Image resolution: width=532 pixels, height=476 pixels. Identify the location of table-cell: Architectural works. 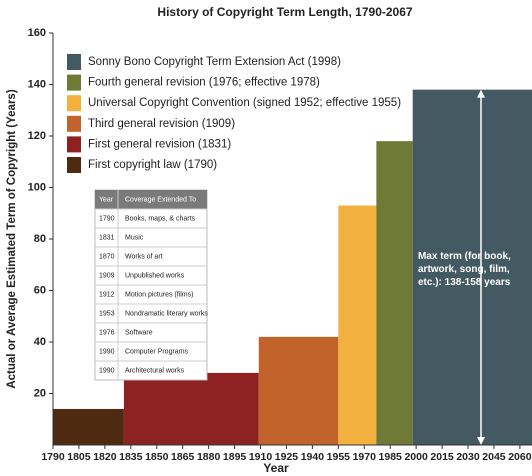
(155, 370).